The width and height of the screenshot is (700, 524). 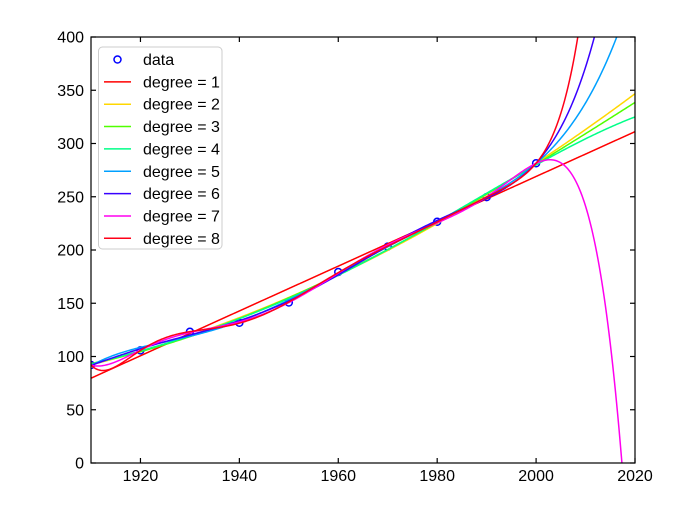 I want to click on legend-label: degree = 5, so click(x=181, y=172).